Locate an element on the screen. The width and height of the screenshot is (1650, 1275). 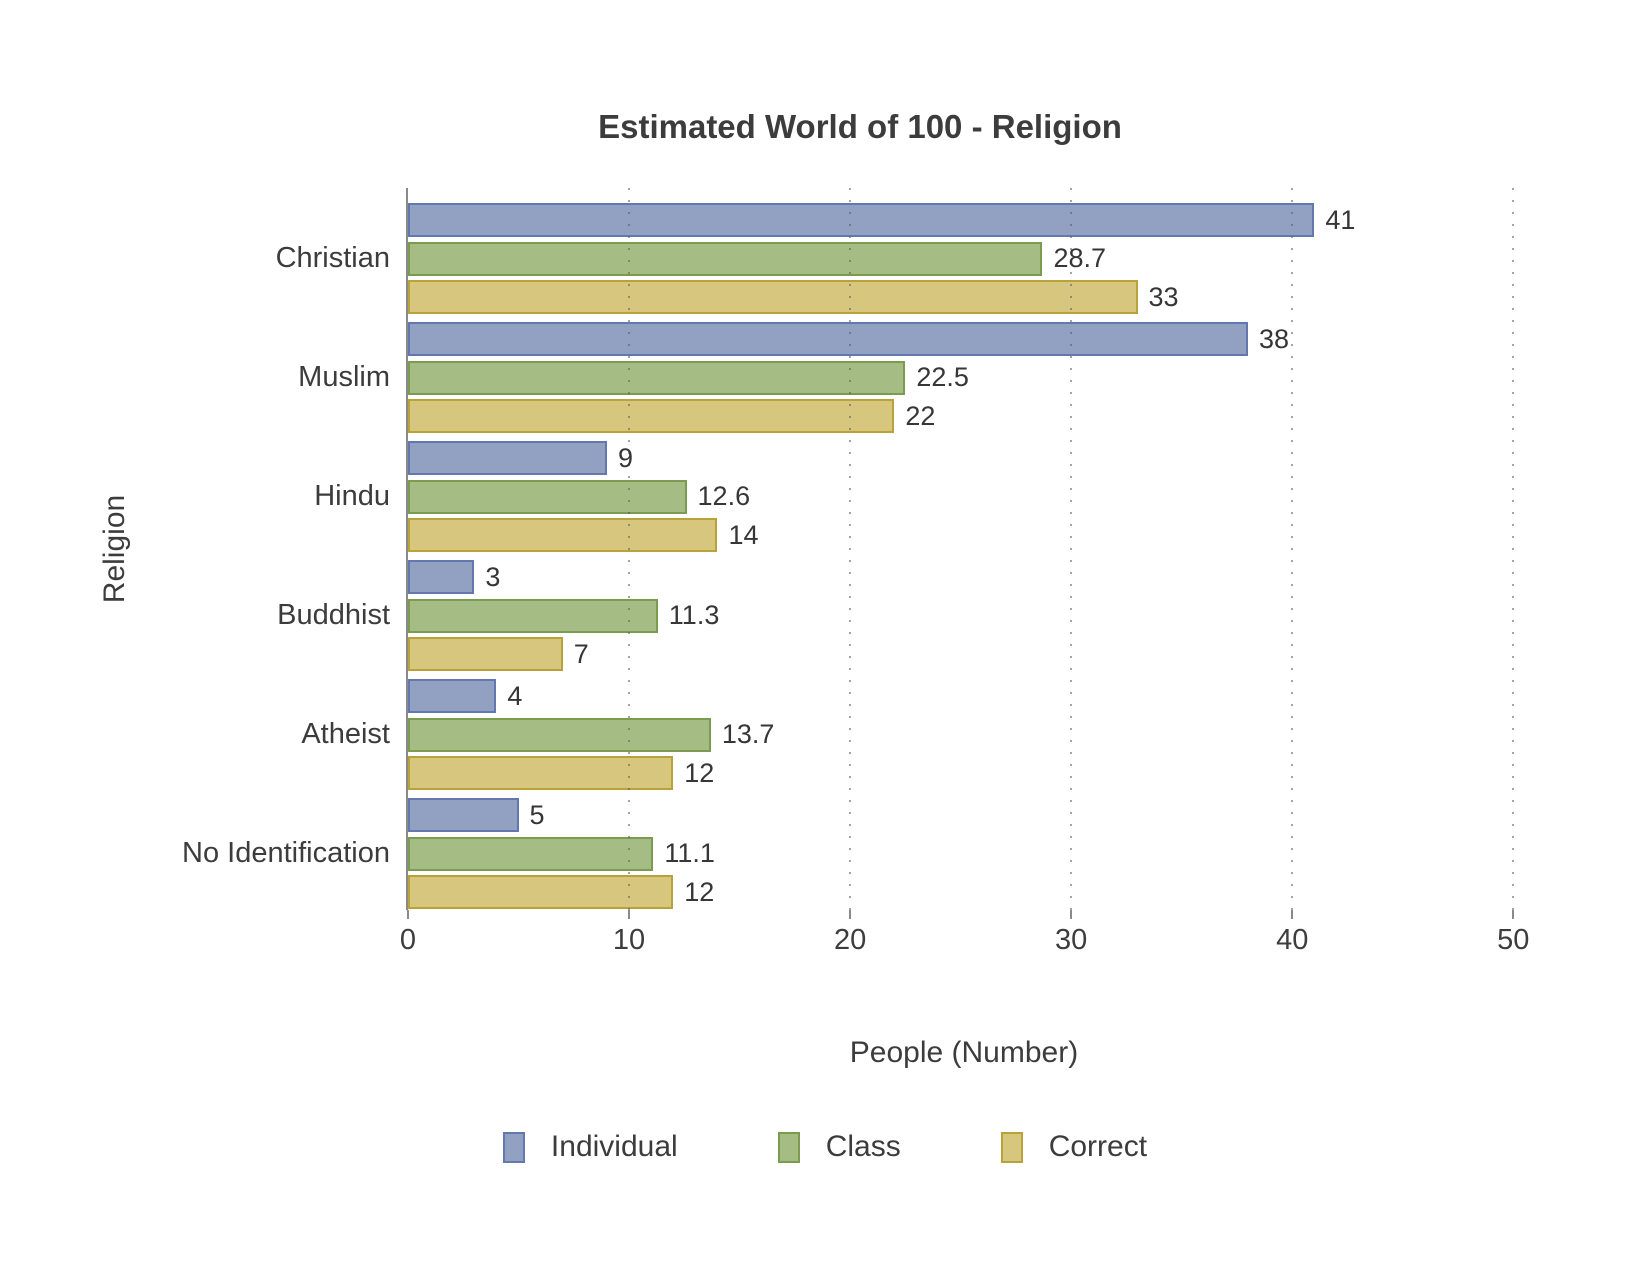
legend-item-individual: Individual is located at coordinates (590, 1147).